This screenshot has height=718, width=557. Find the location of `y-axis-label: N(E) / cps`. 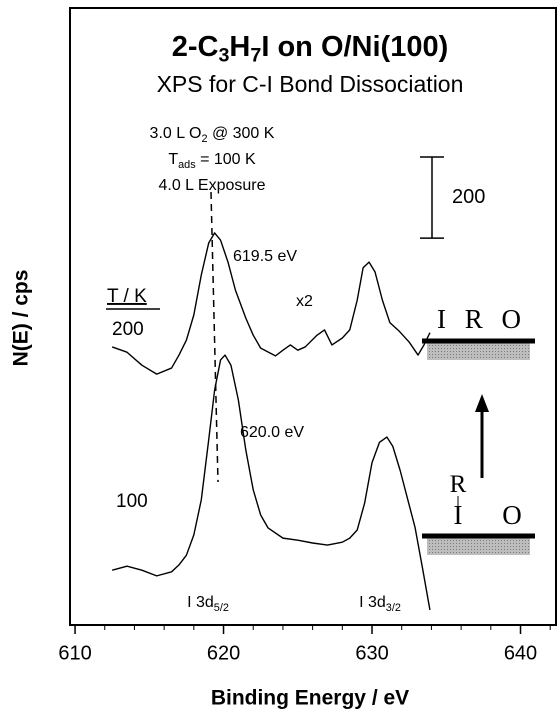

y-axis-label: N(E) / cps is located at coordinates (21, 318).